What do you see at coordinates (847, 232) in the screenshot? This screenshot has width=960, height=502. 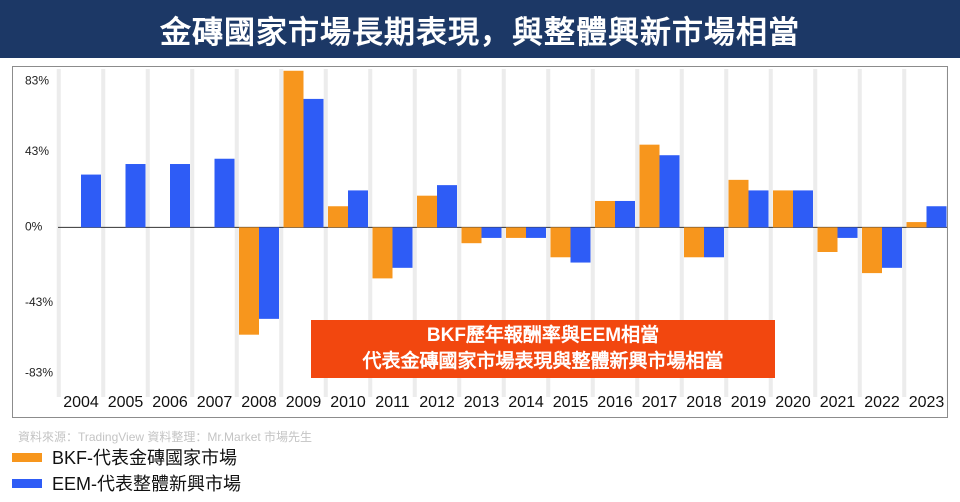 I see `bar-eem-2021` at bounding box center [847, 232].